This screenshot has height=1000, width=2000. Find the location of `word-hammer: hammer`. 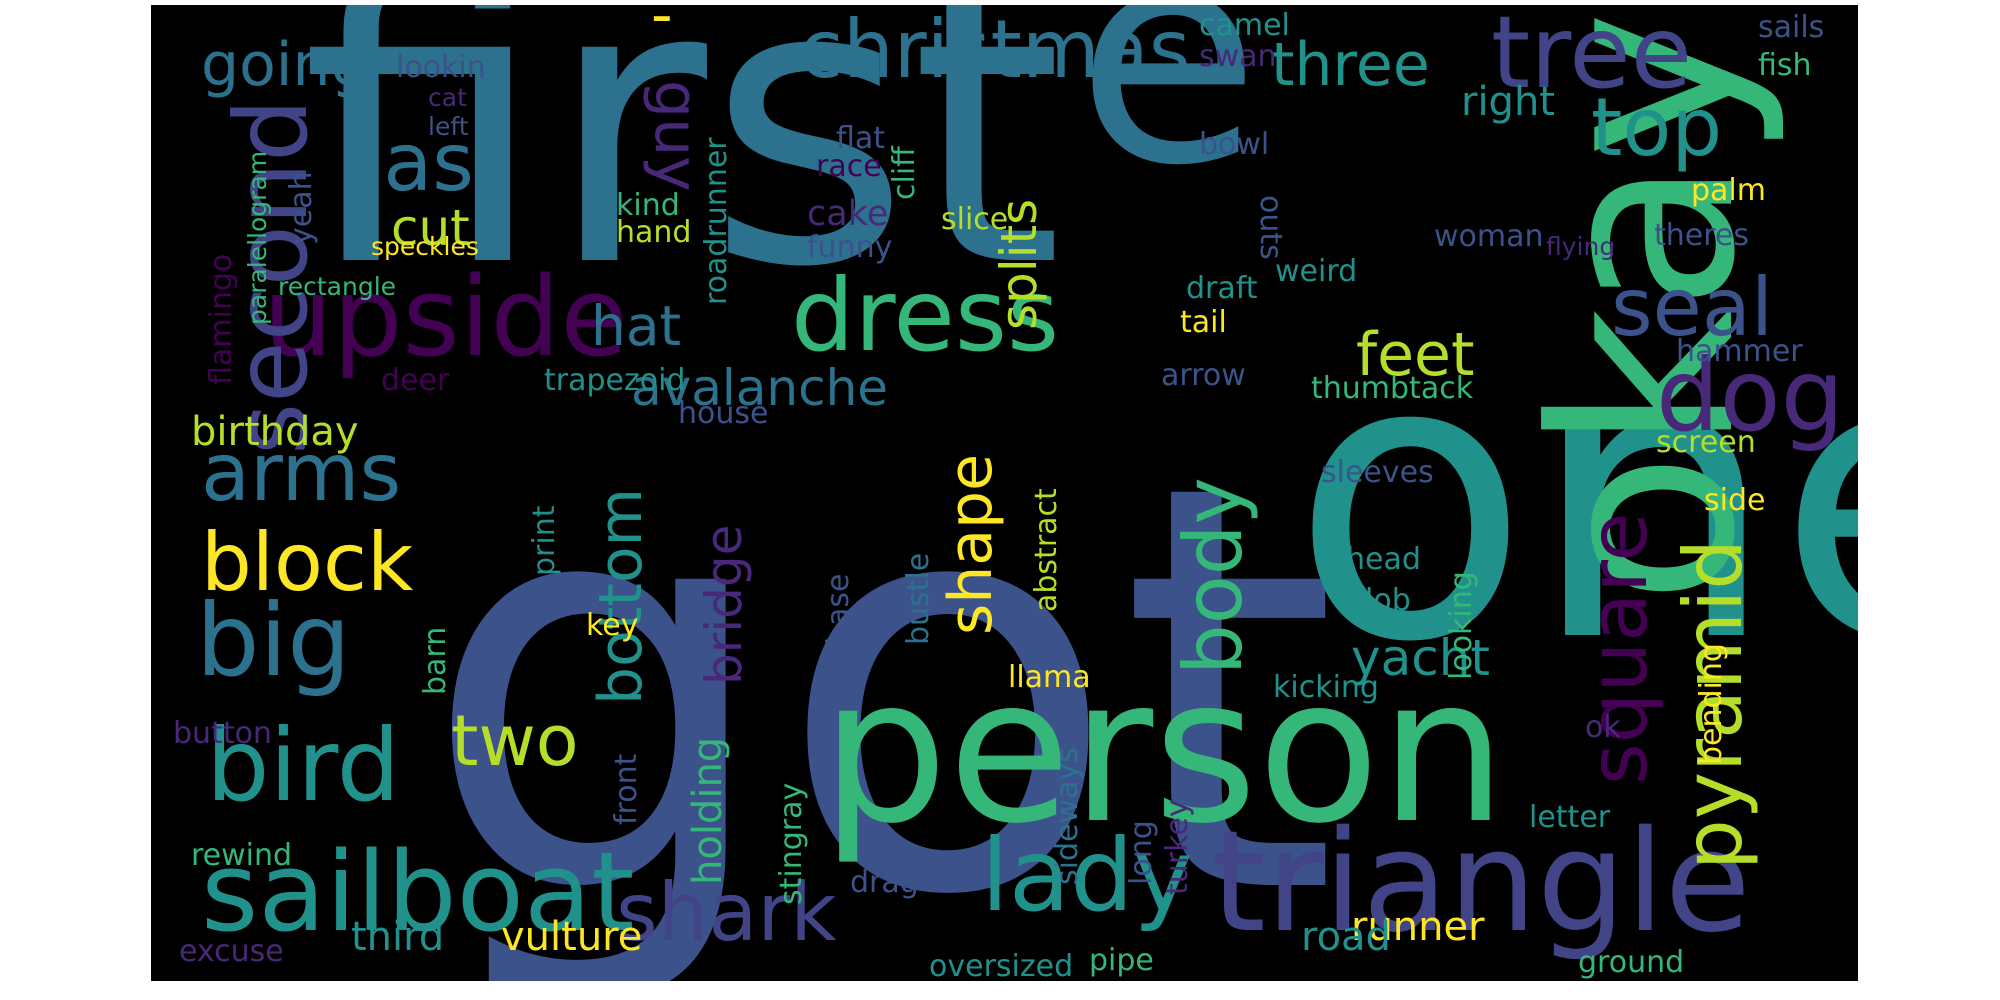

word-hammer: hammer is located at coordinates (1739, 351).